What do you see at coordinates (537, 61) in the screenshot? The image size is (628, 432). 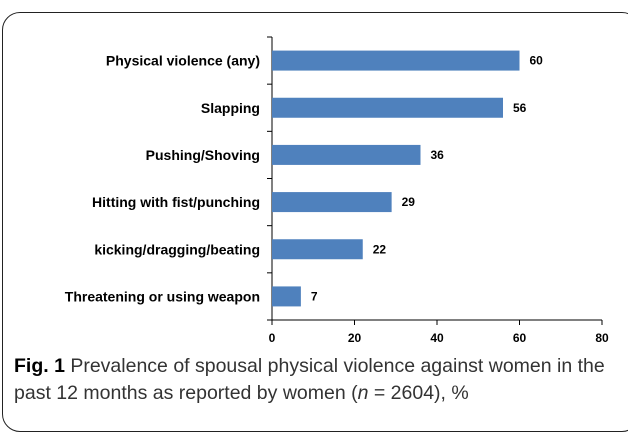 I see `data-label: 60` at bounding box center [537, 61].